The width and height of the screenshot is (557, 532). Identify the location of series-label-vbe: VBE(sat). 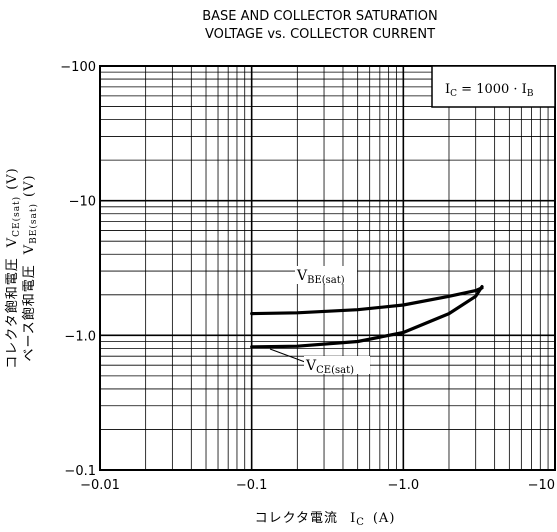
(326, 276).